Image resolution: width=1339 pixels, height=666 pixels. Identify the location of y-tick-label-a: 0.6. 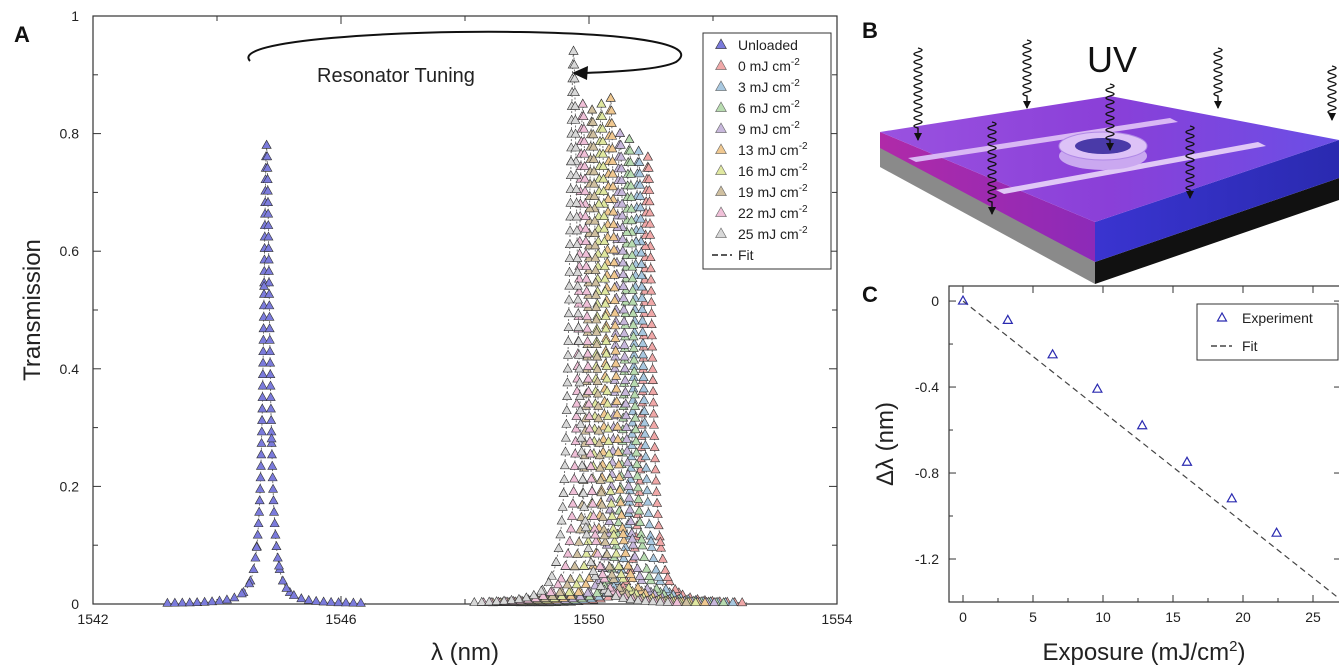
(70, 251).